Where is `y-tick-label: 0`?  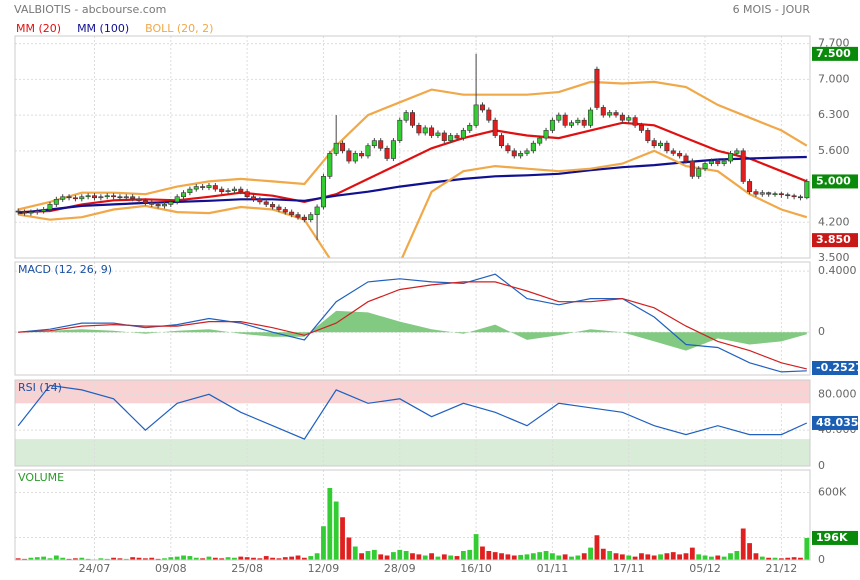 y-tick-label: 0 is located at coordinates (821, 331).